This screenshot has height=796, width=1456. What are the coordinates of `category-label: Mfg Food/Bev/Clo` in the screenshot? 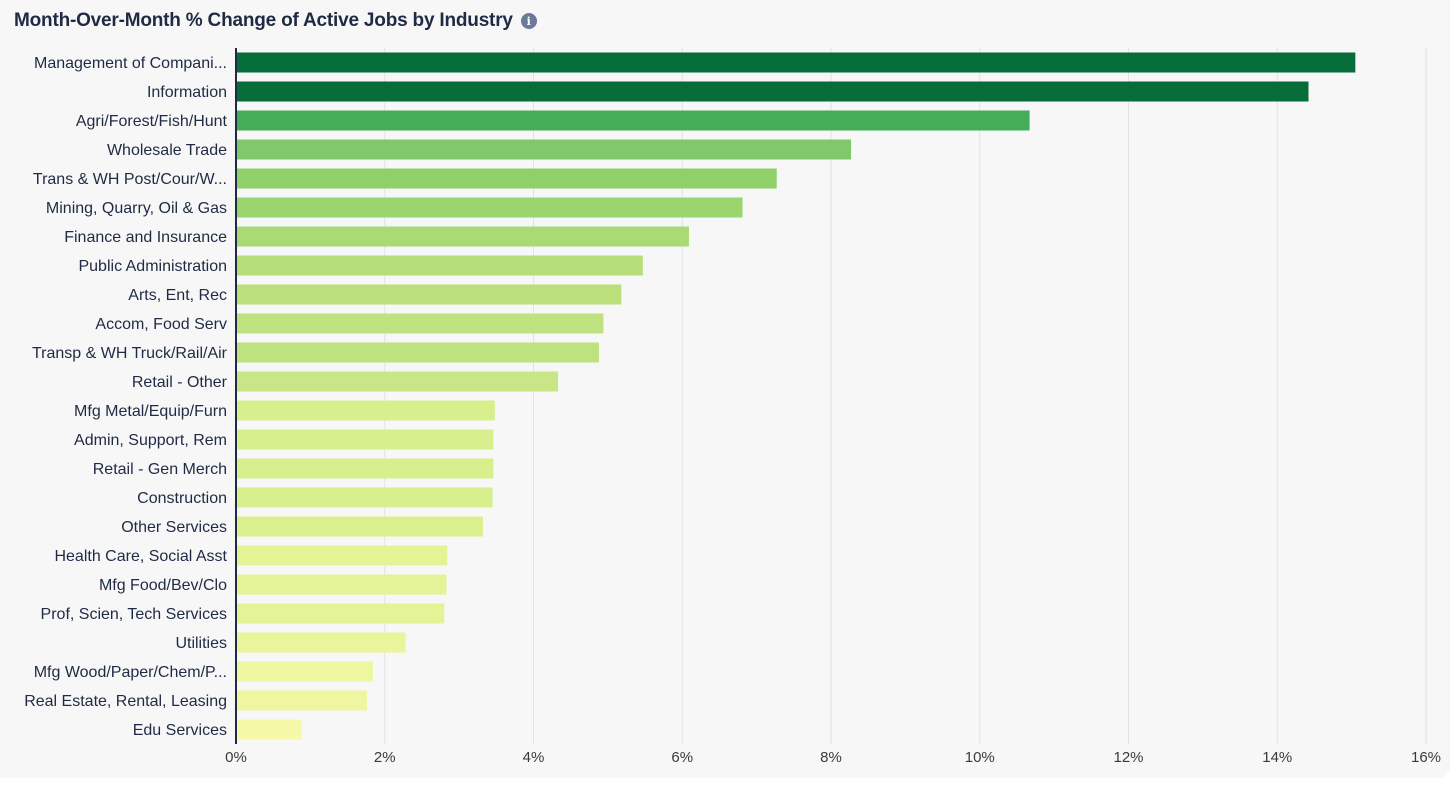 It's located at (163, 585).